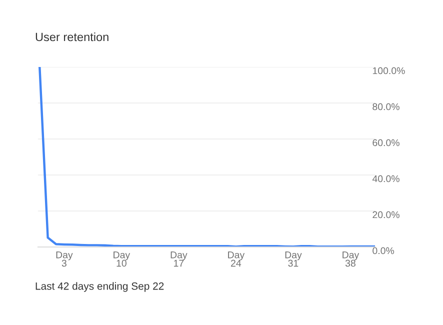  What do you see at coordinates (383, 250) in the screenshot?
I see `y-tick-label: 0.0%` at bounding box center [383, 250].